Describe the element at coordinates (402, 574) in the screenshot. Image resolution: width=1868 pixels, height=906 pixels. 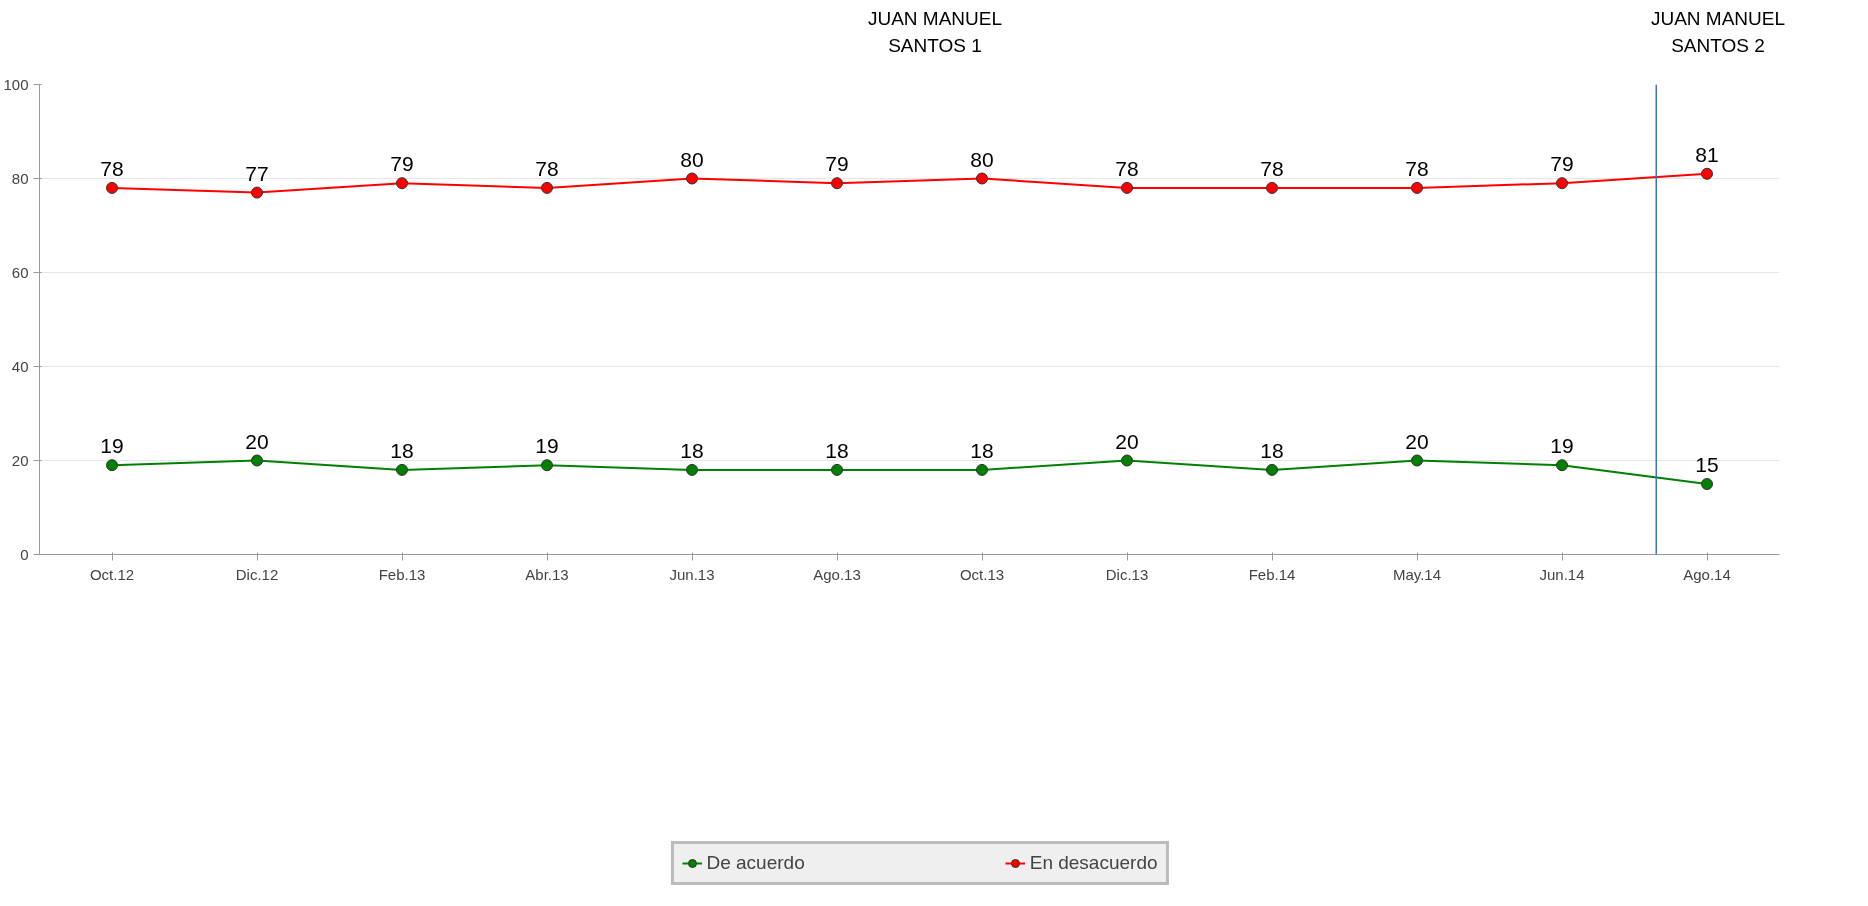
I see `x-tick-label: Feb.13` at that location.